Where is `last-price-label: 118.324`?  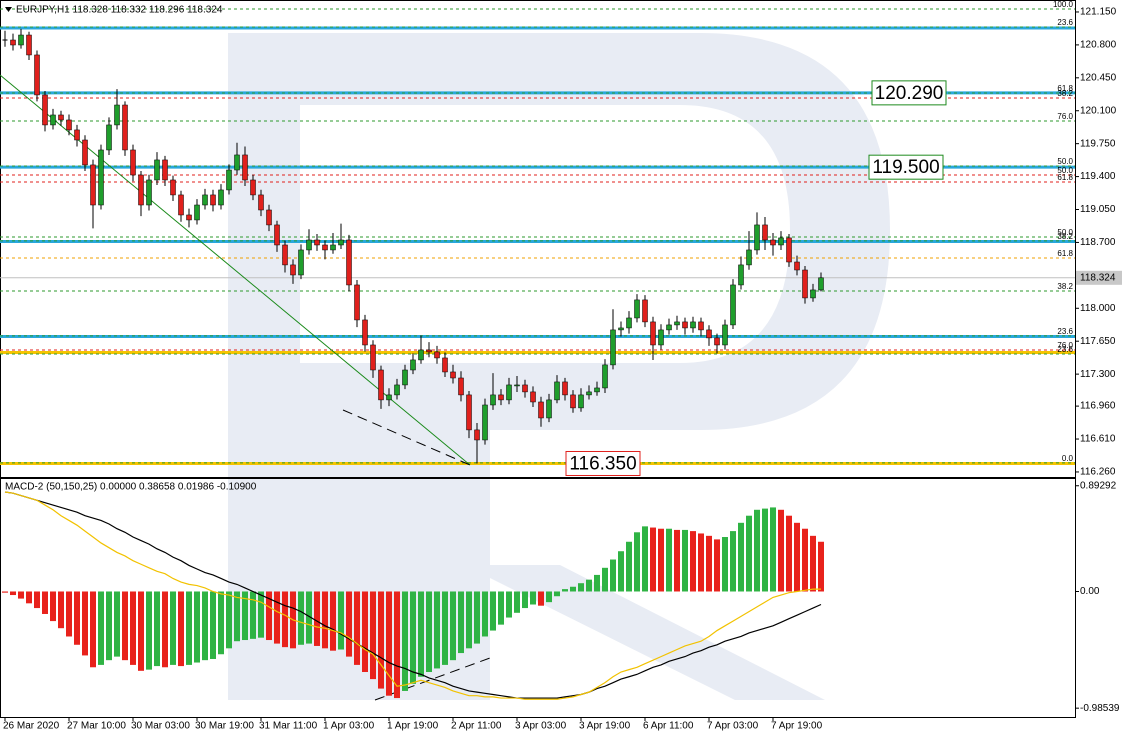 last-price-label: 118.324 is located at coordinates (1098, 277).